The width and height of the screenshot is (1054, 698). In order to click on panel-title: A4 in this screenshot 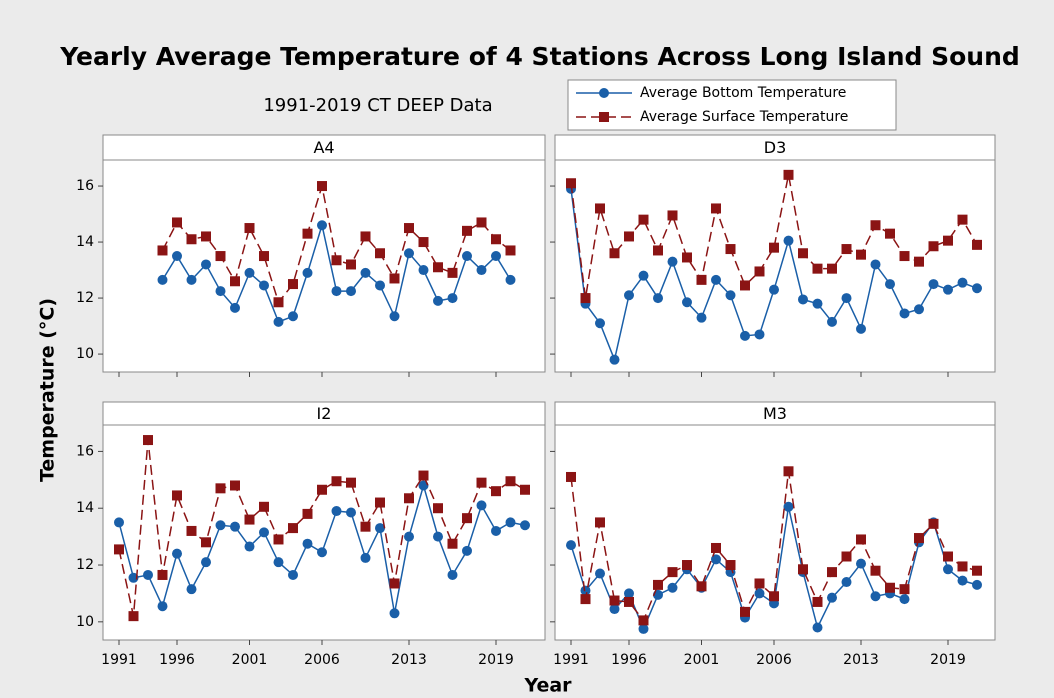, I will do `click(323, 147)`.